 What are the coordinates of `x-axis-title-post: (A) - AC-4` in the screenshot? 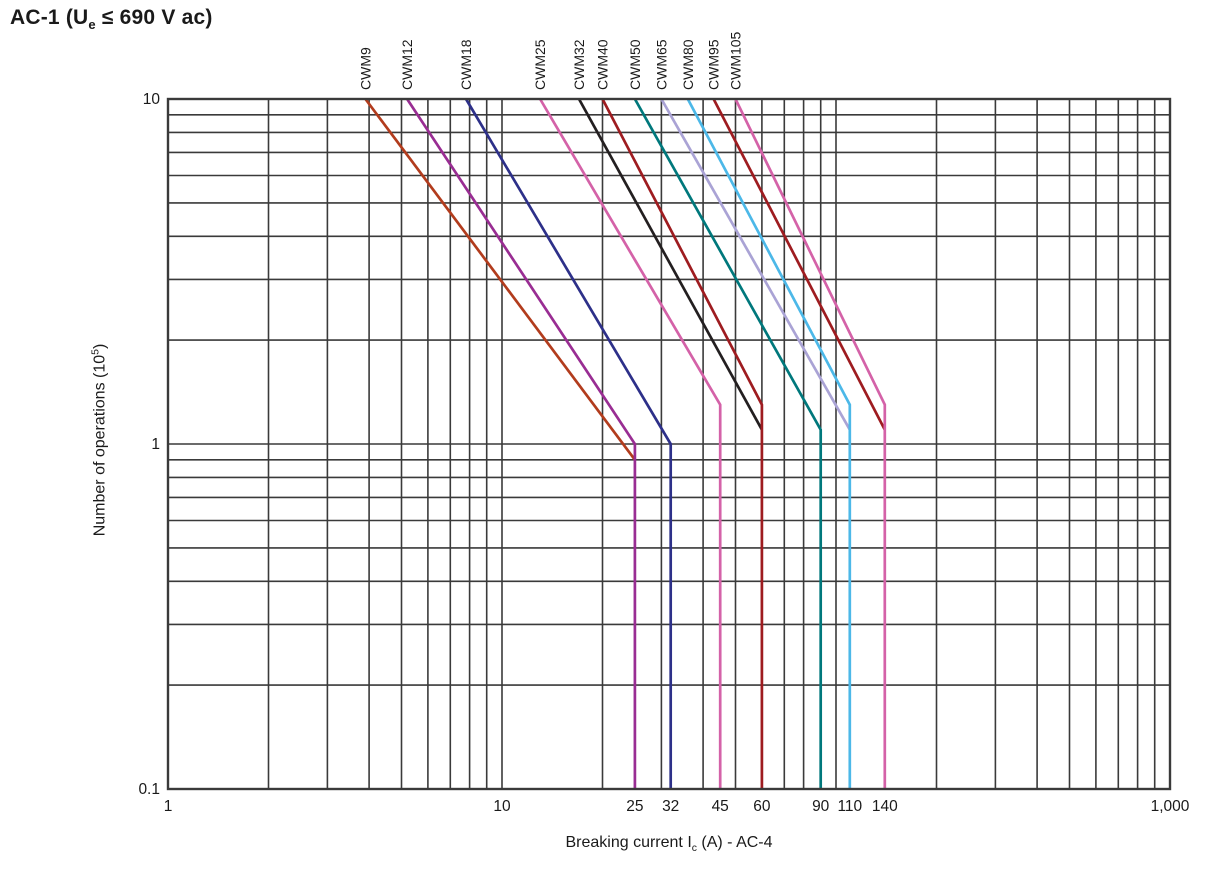 It's located at (734, 842).